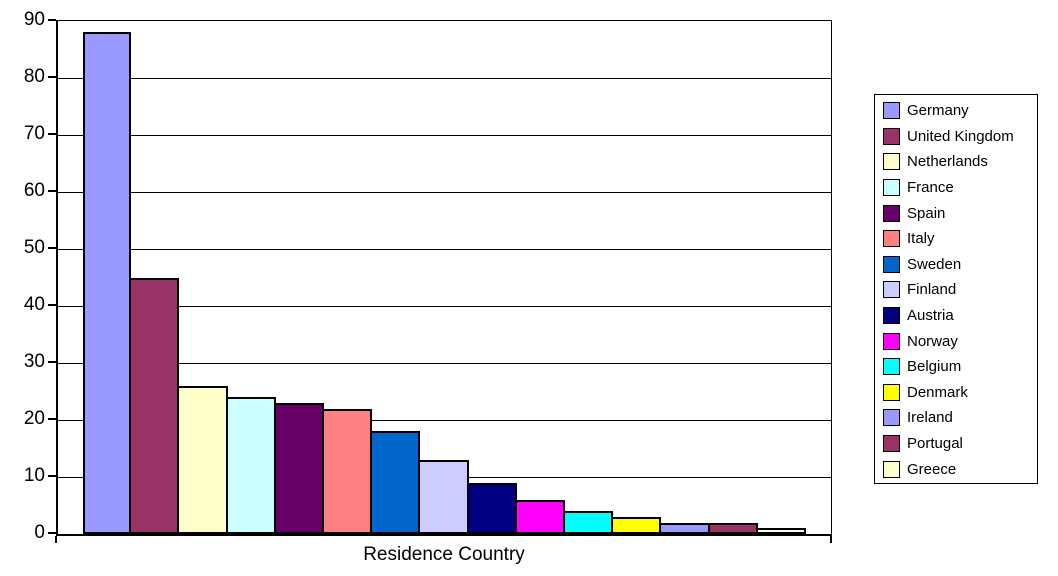  What do you see at coordinates (921, 239) in the screenshot?
I see `legend-label-italy: Italy` at bounding box center [921, 239].